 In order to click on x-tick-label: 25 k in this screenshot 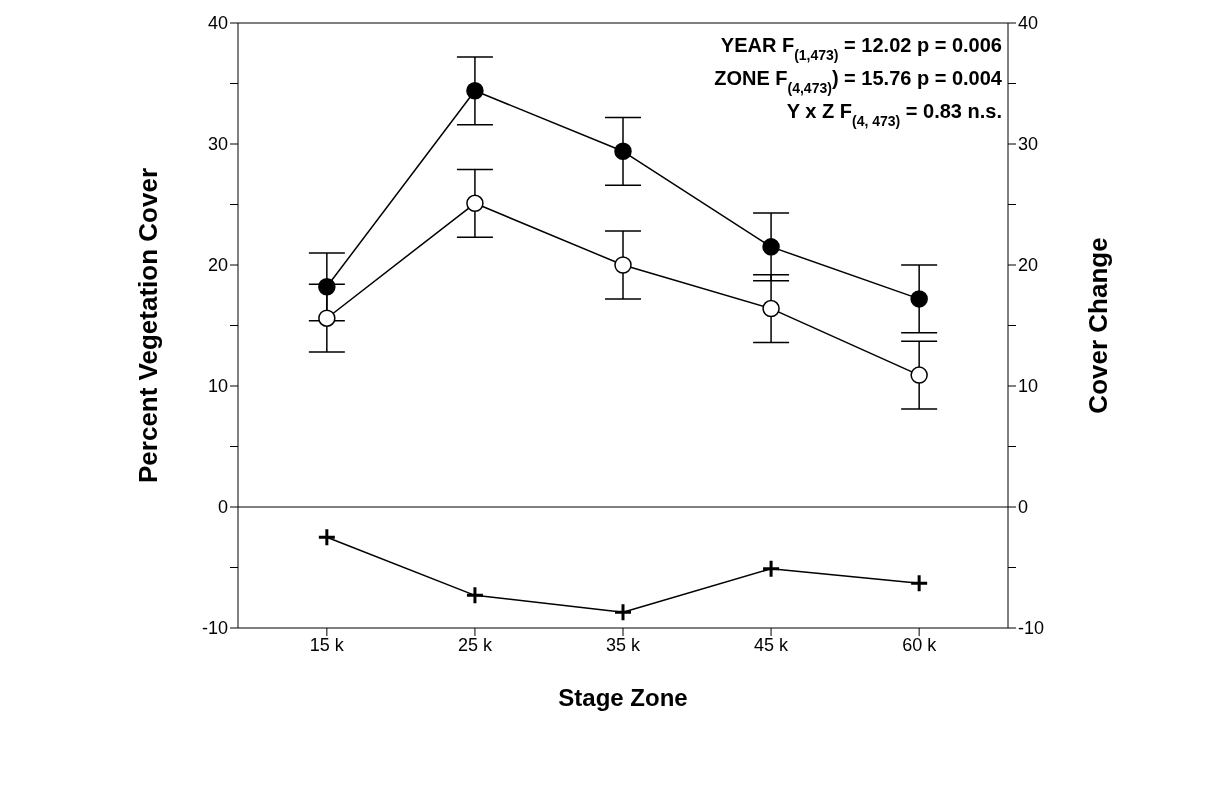, I will do `click(475, 644)`.